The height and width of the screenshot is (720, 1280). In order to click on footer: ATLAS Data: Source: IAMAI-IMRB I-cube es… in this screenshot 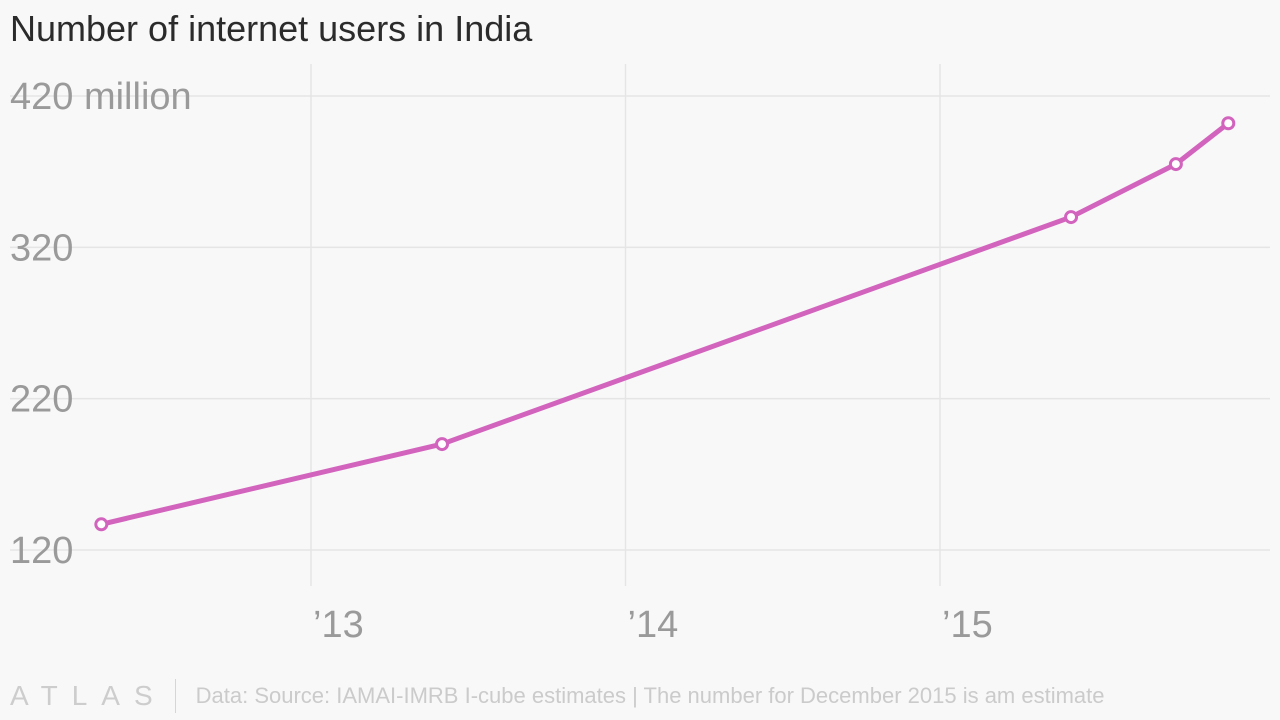, I will do `click(557, 696)`.